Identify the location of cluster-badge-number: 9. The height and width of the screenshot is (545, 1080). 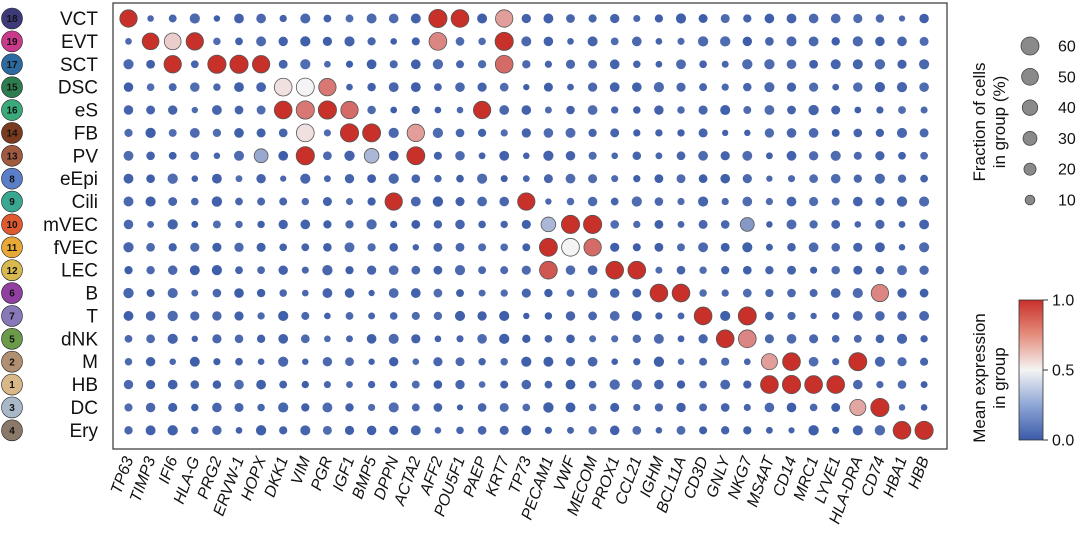
(12, 202).